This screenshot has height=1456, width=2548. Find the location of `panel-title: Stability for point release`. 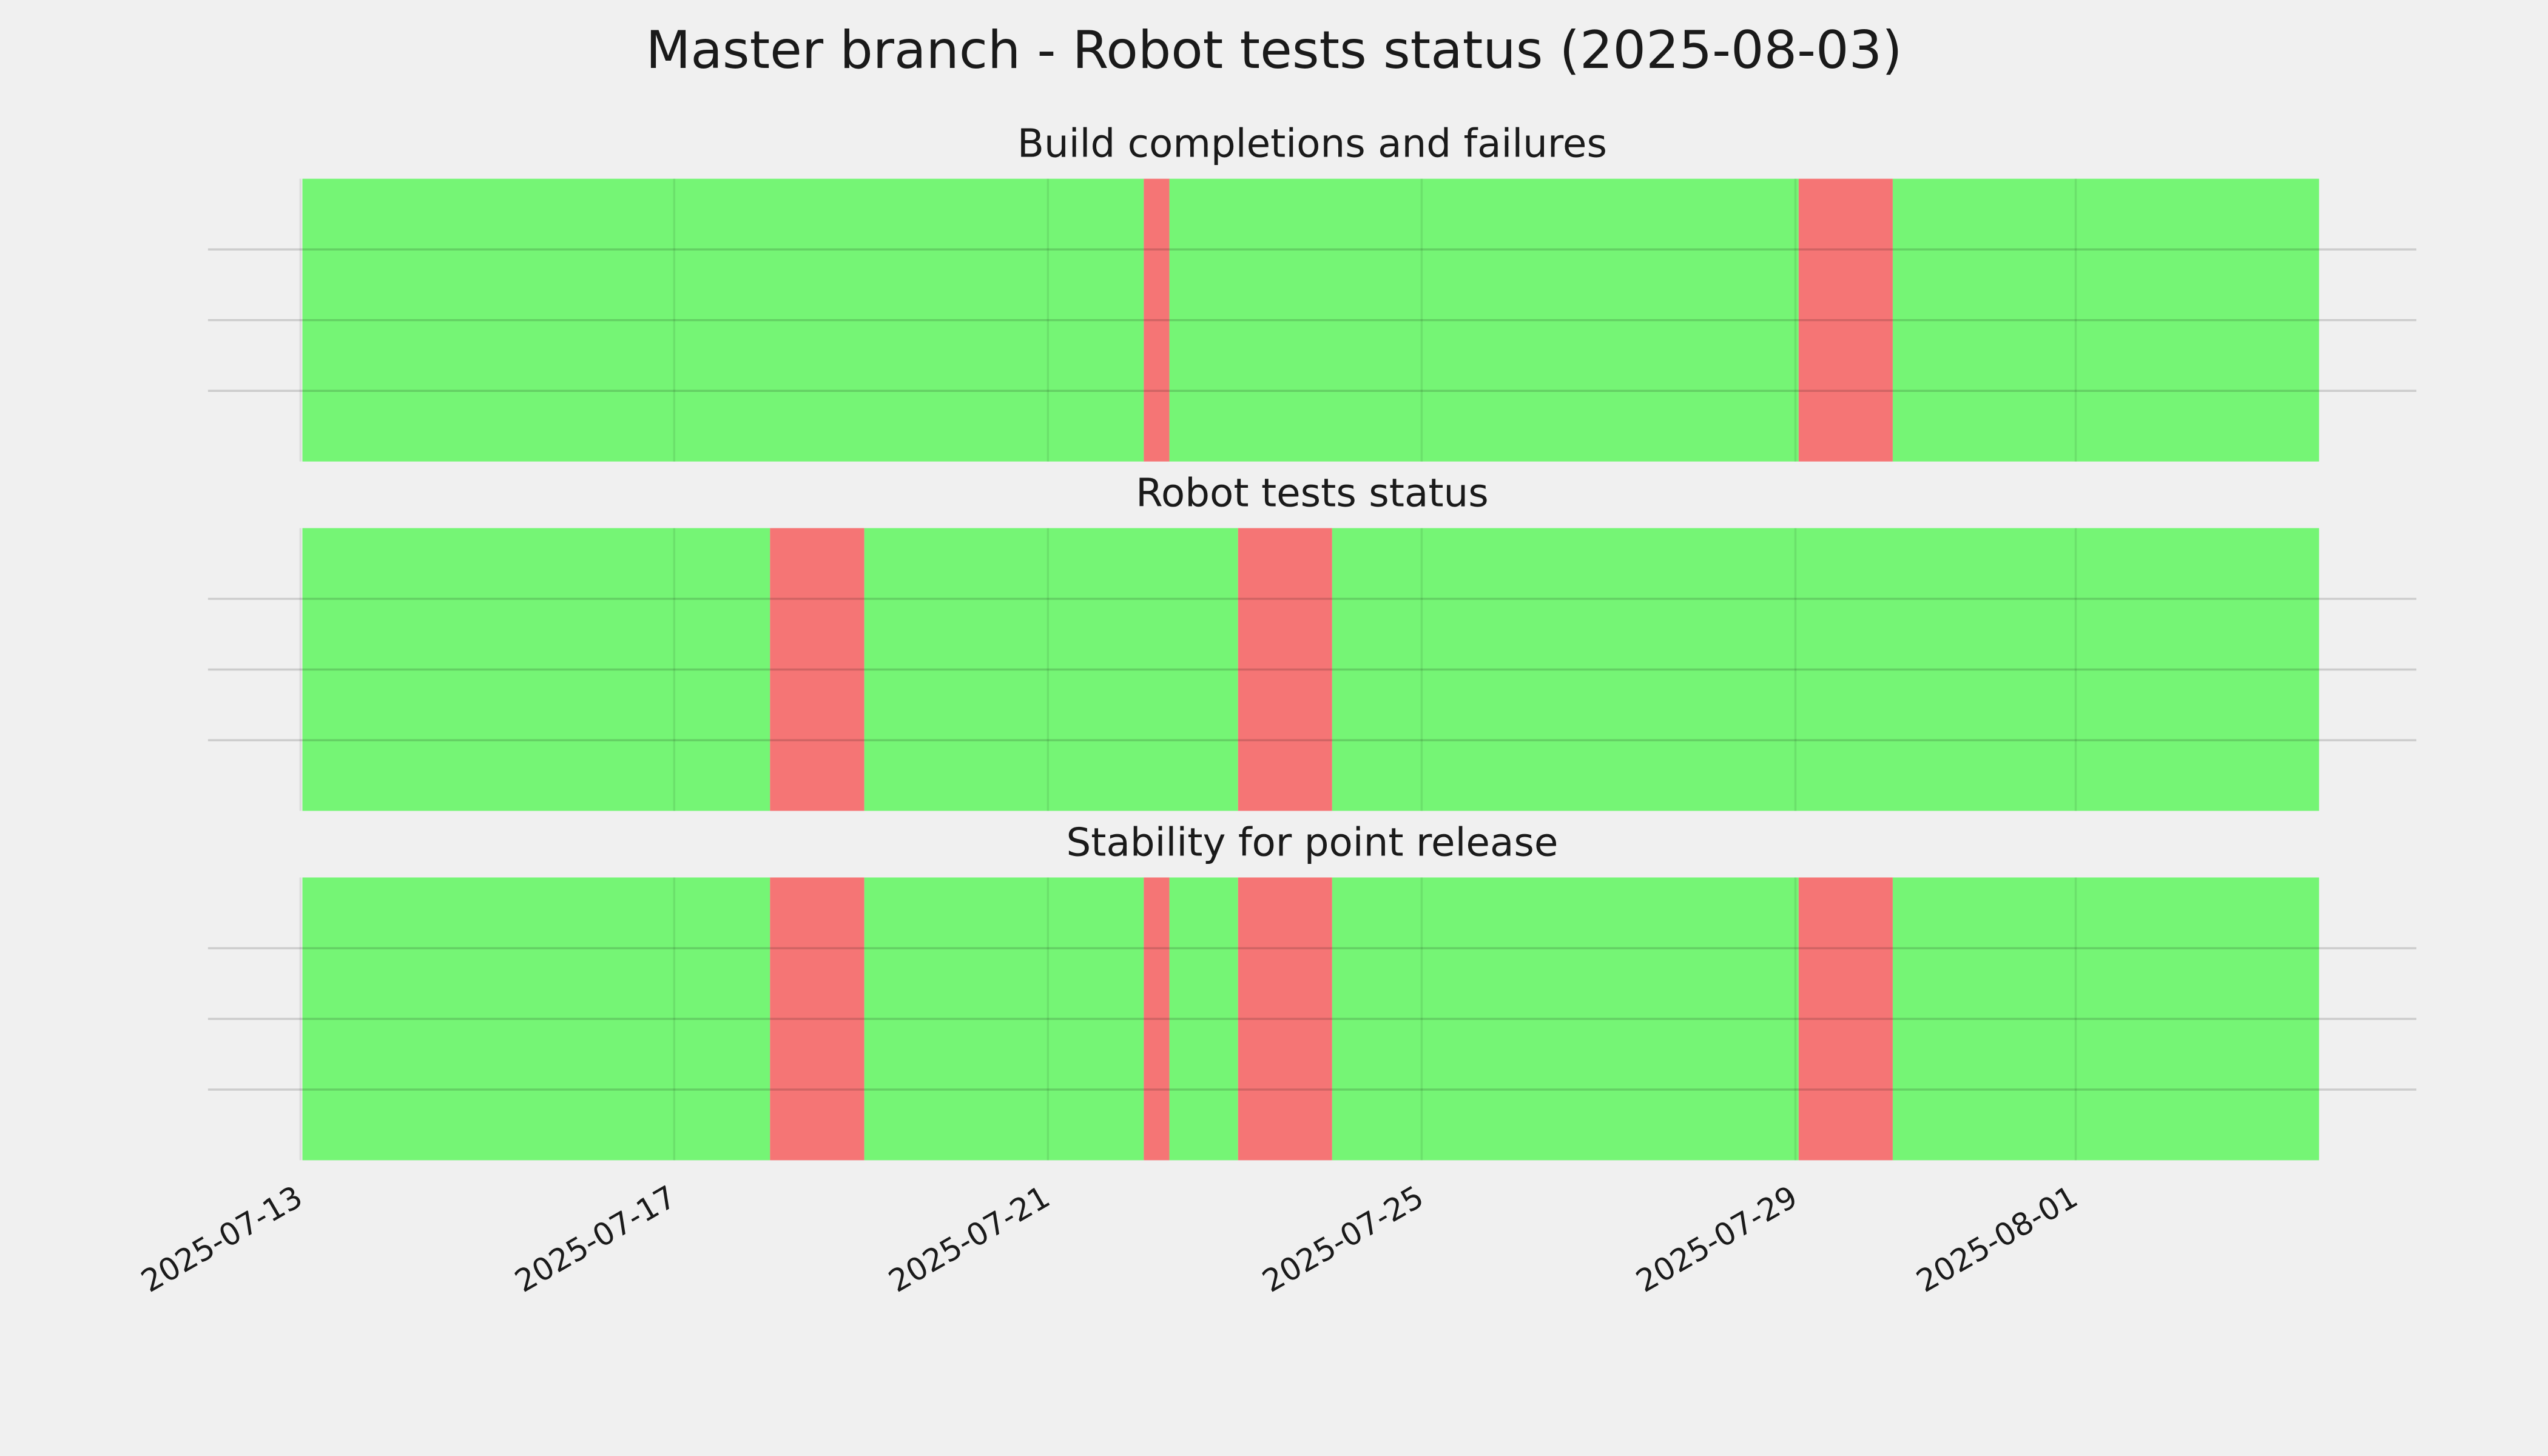

panel-title: Stability for point release is located at coordinates (1313, 842).